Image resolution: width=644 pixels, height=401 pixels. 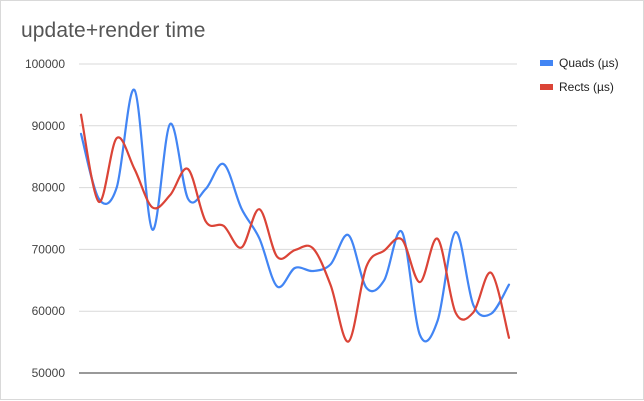 I want to click on chart-title: update+render time, so click(x=113, y=30).